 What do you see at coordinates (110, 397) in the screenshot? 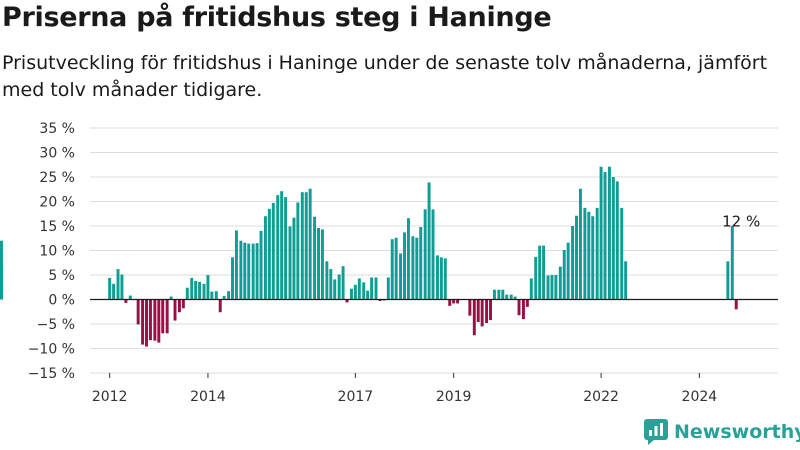
I see `x-tick-label: 2012` at bounding box center [110, 397].